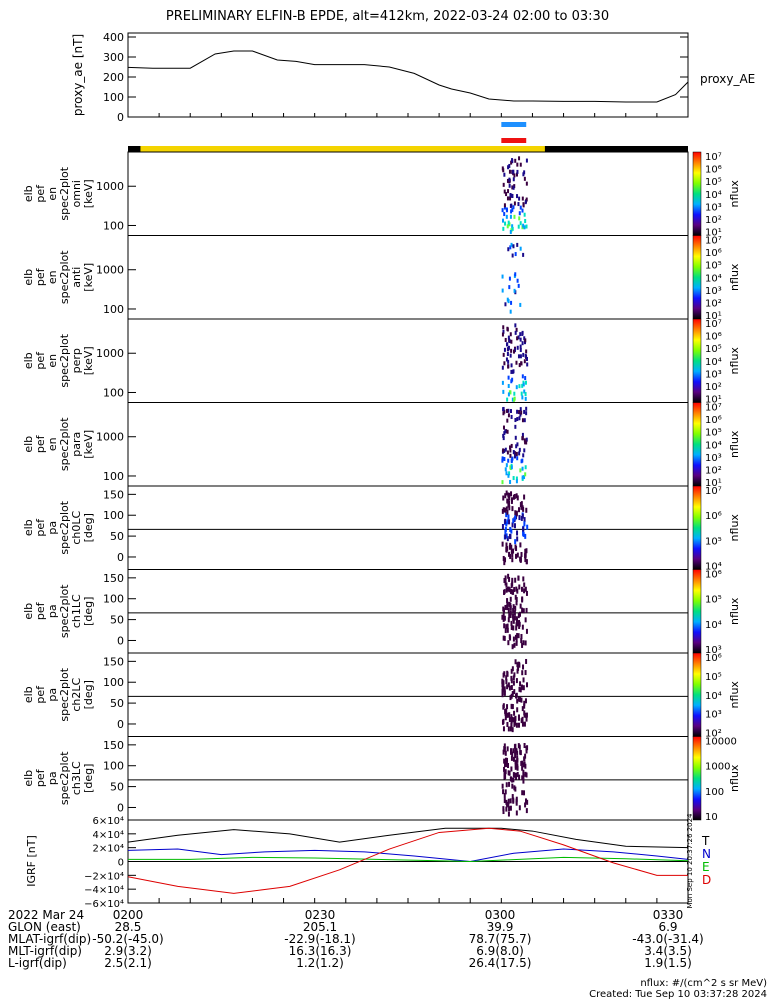 This screenshot has width=775, height=1000. What do you see at coordinates (713, 575) in the screenshot?
I see `cb-tick-5-0: 10⁶` at bounding box center [713, 575].